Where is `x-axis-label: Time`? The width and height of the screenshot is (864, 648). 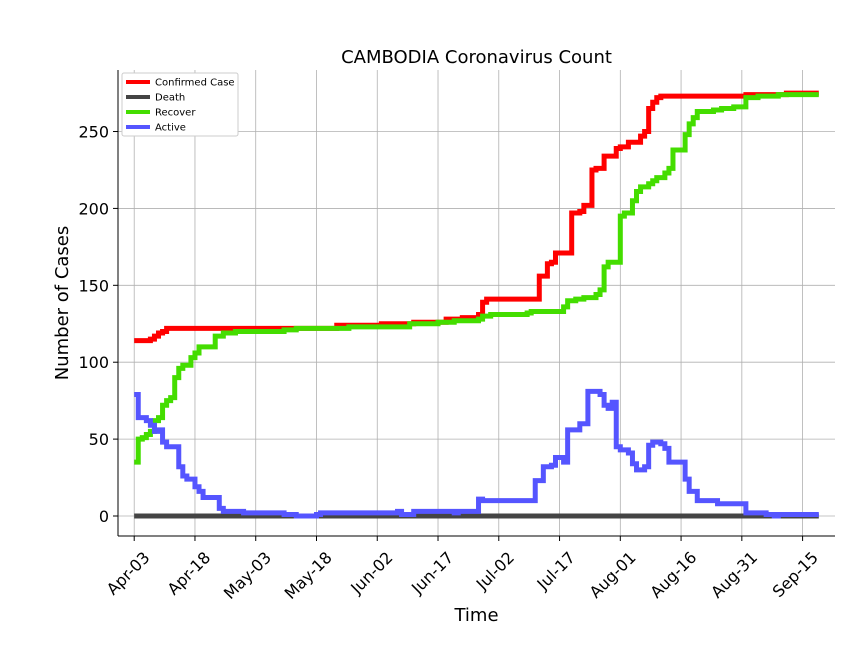
x-axis-label: Time is located at coordinates (475, 615).